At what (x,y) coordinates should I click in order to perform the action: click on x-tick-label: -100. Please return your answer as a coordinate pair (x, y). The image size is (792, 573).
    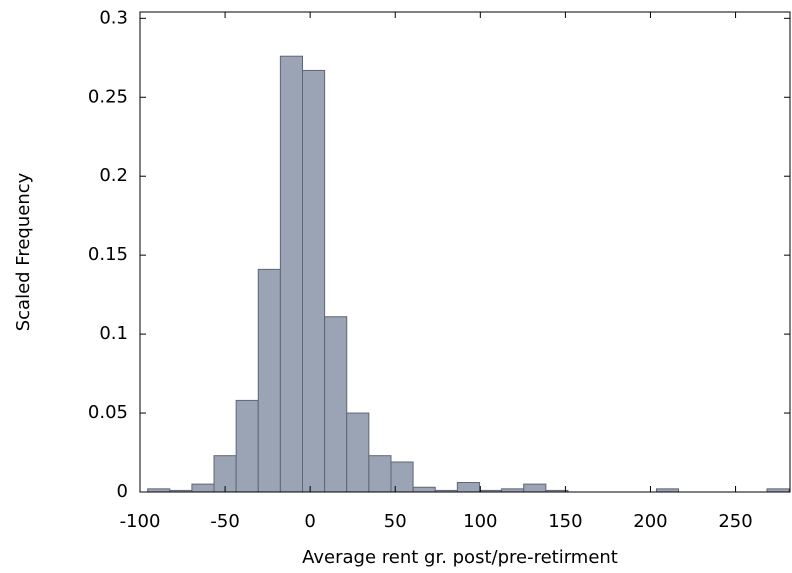
    Looking at the image, I should click on (140, 521).